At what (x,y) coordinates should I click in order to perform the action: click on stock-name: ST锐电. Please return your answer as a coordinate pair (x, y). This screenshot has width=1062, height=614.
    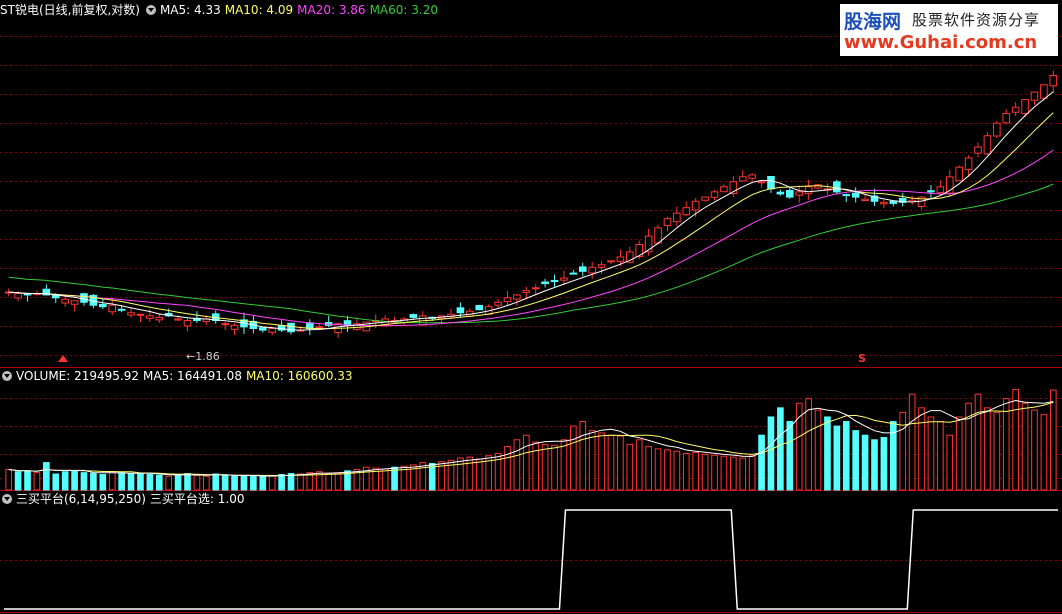
    Looking at the image, I should click on (19, 10).